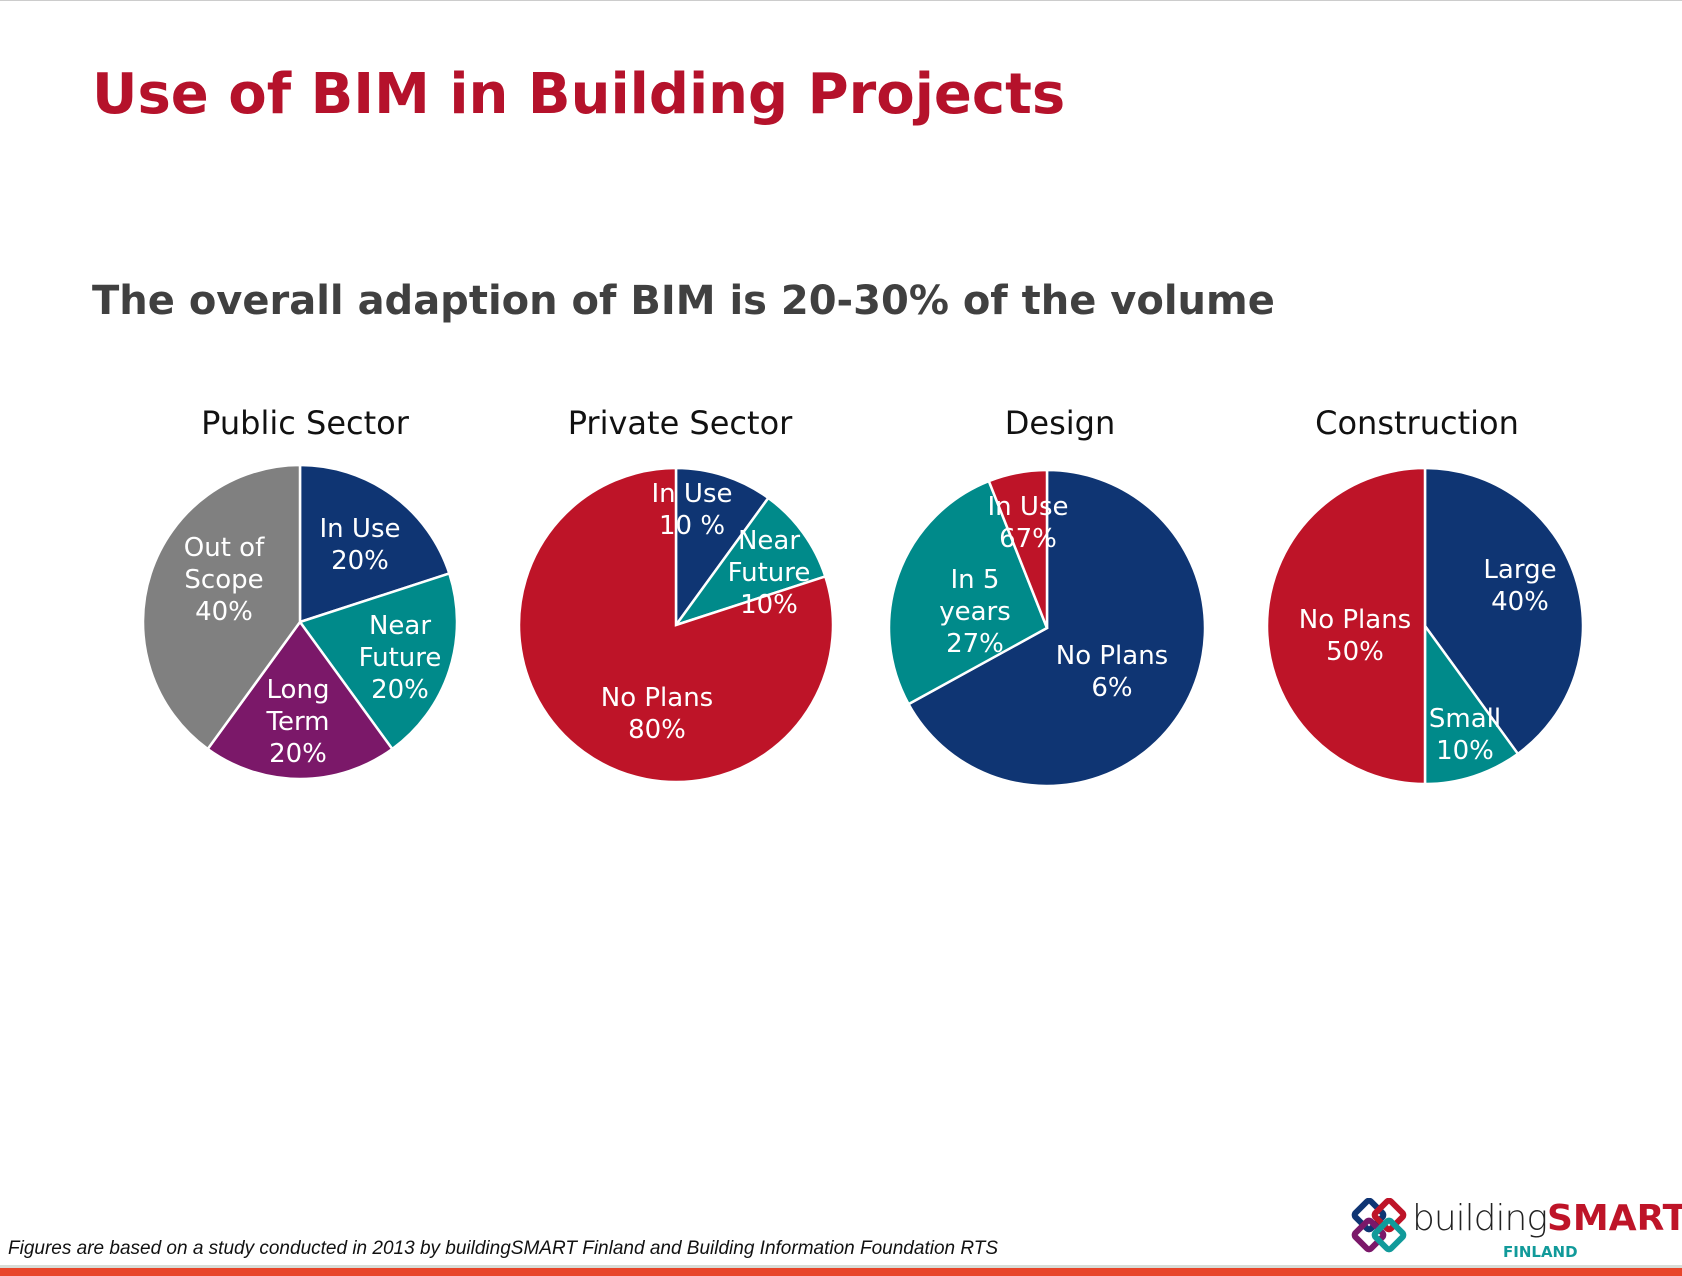 The image size is (1682, 1276). What do you see at coordinates (1355, 636) in the screenshot?
I see `slice-label: No Plans 50%` at bounding box center [1355, 636].